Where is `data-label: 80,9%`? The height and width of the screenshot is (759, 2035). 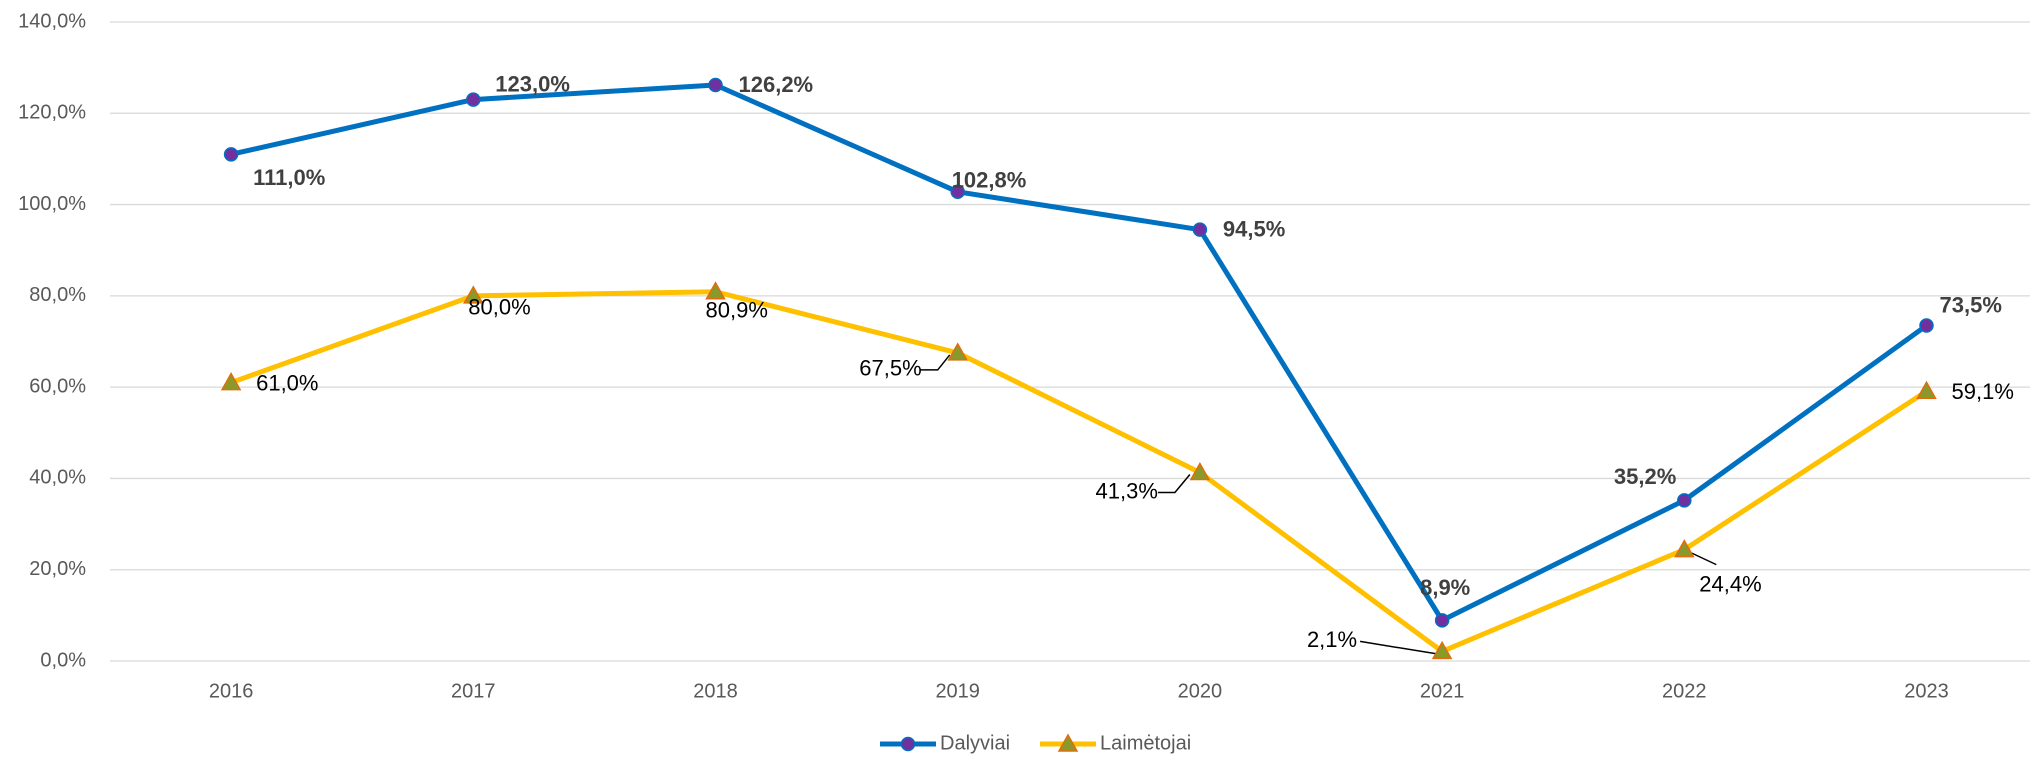 data-label: 80,9% is located at coordinates (737, 310).